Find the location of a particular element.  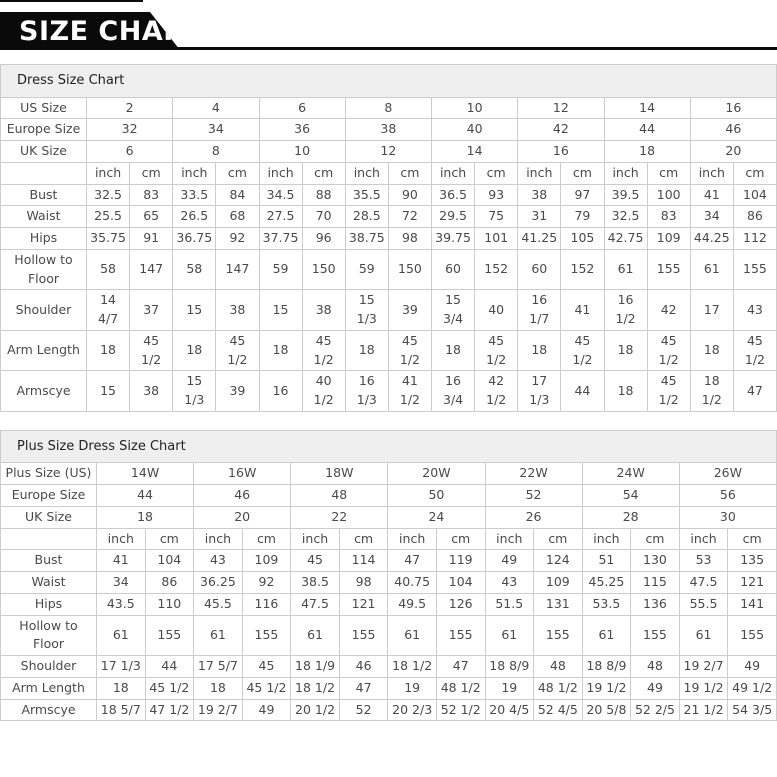

measure-value-cell: 35.75 is located at coordinates (108, 238).